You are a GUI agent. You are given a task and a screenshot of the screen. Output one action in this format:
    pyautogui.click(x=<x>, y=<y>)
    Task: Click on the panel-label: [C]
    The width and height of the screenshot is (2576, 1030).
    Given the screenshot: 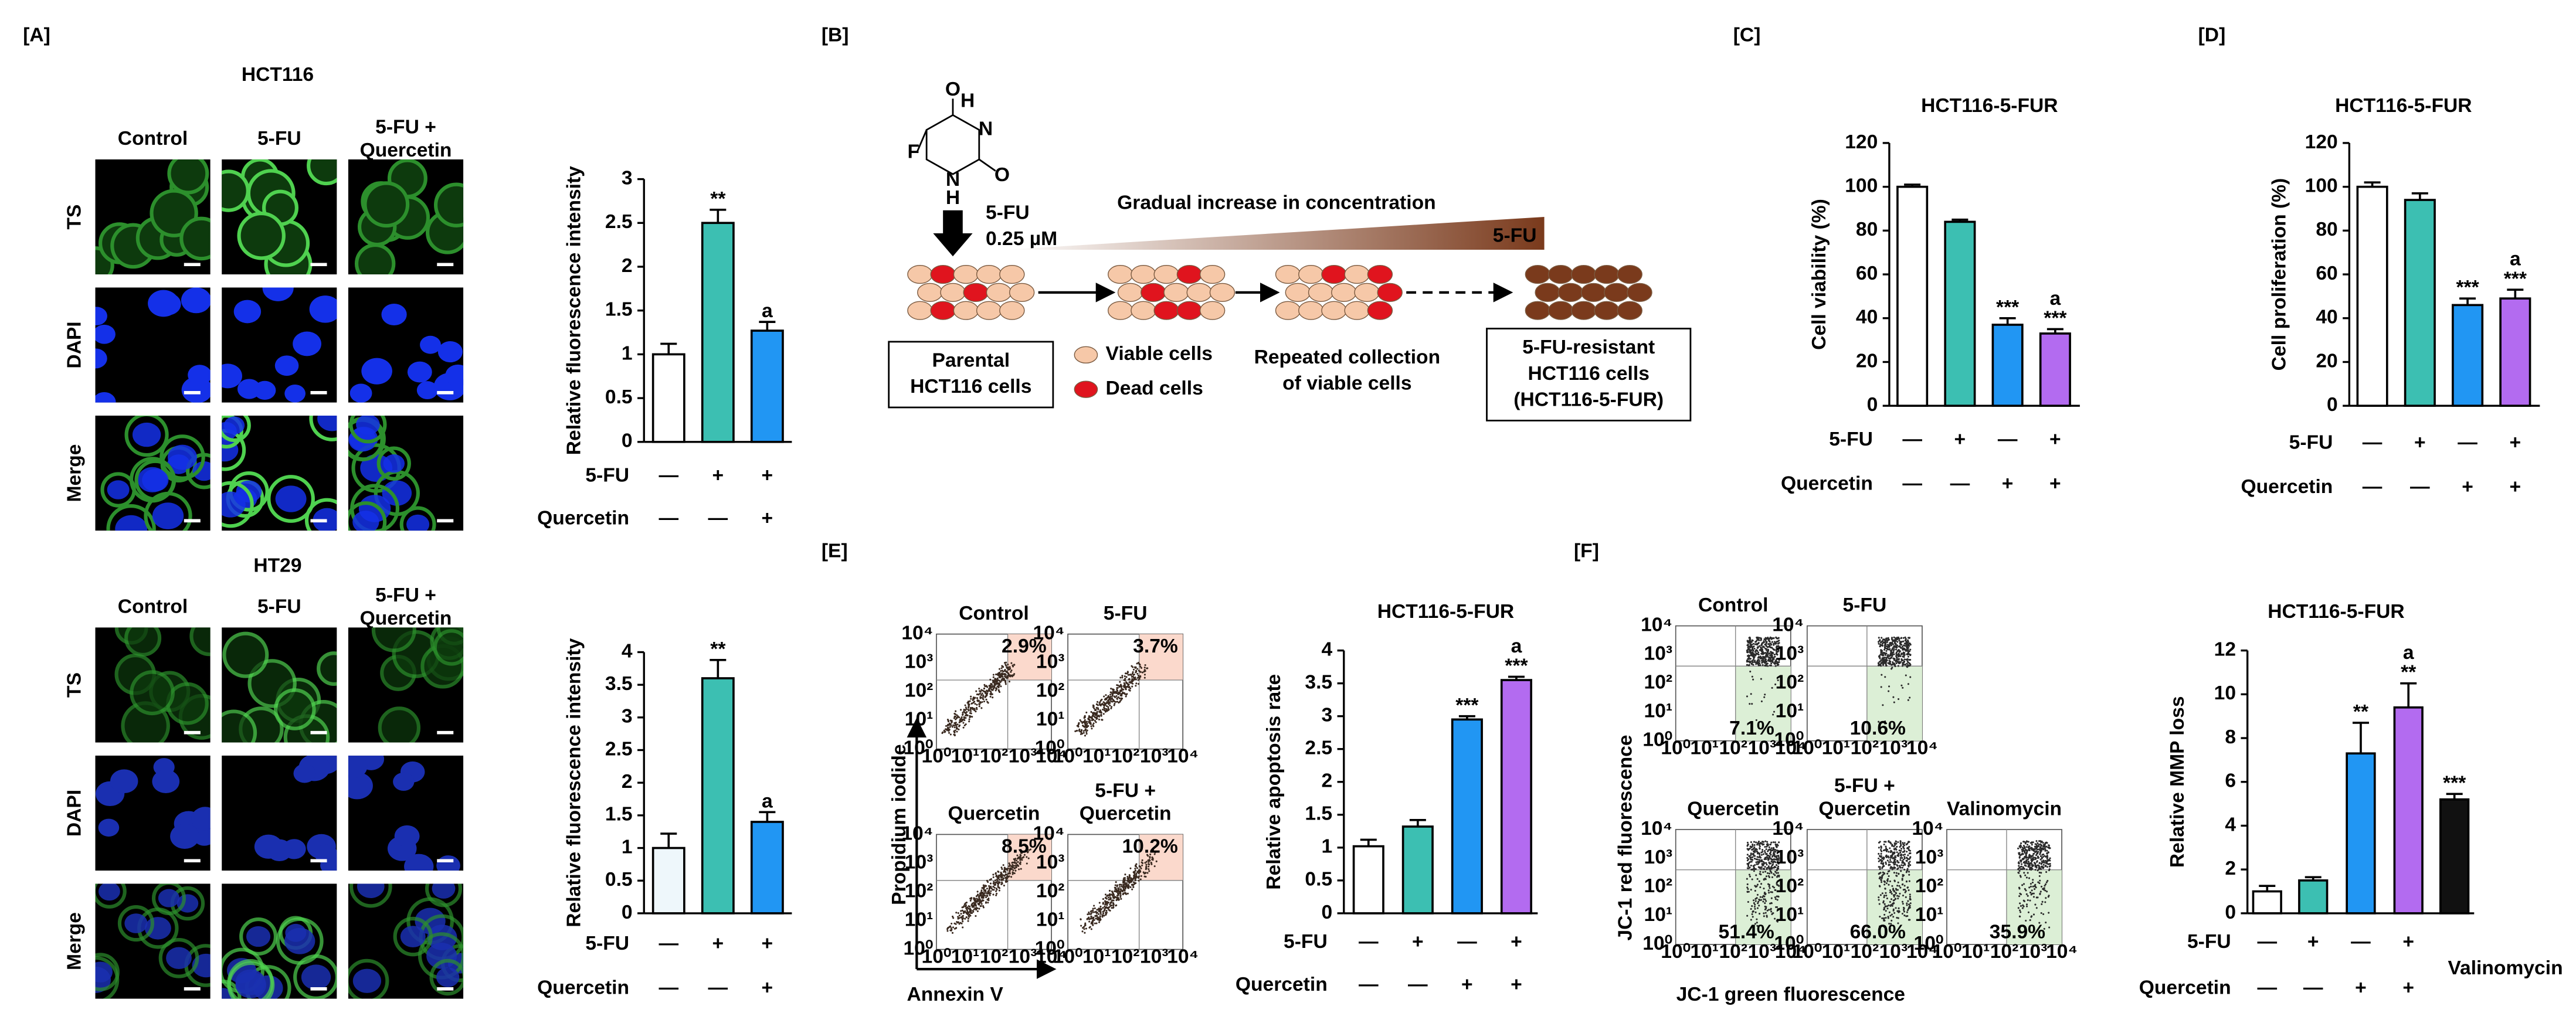 What is the action you would take?
    pyautogui.click(x=1747, y=35)
    